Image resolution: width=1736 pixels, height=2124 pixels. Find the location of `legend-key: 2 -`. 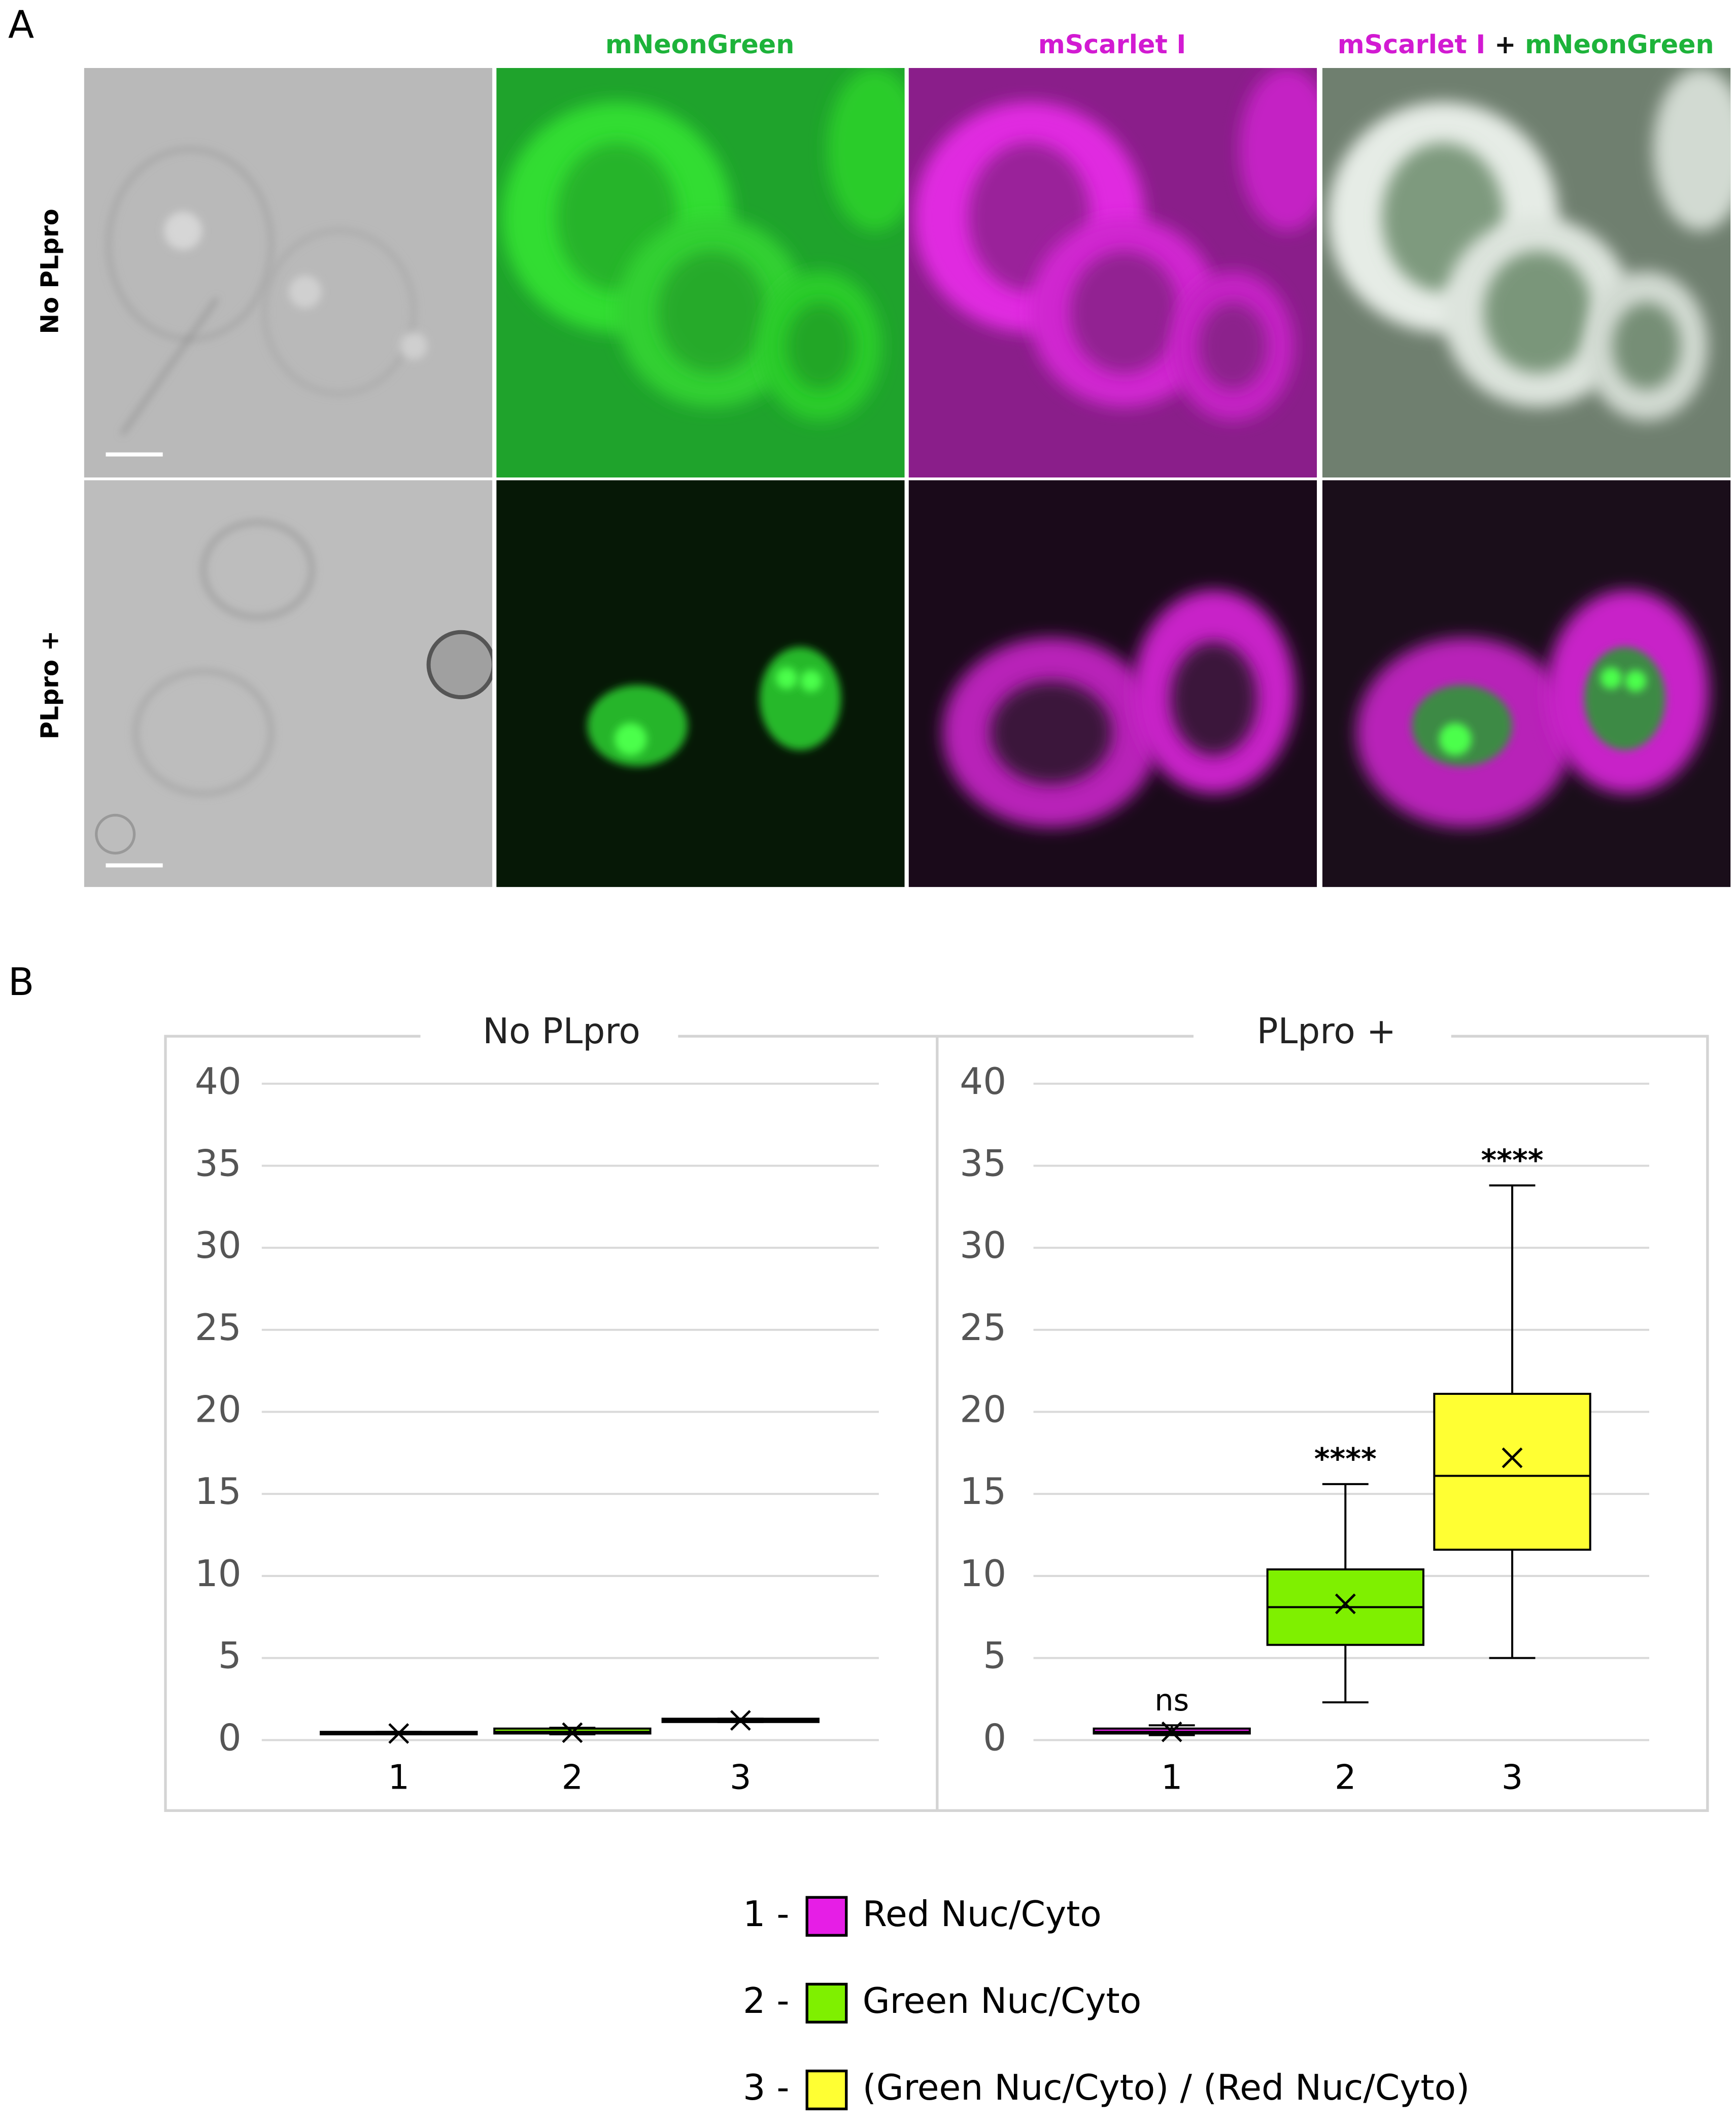

legend-key: 2 - is located at coordinates (766, 2001).